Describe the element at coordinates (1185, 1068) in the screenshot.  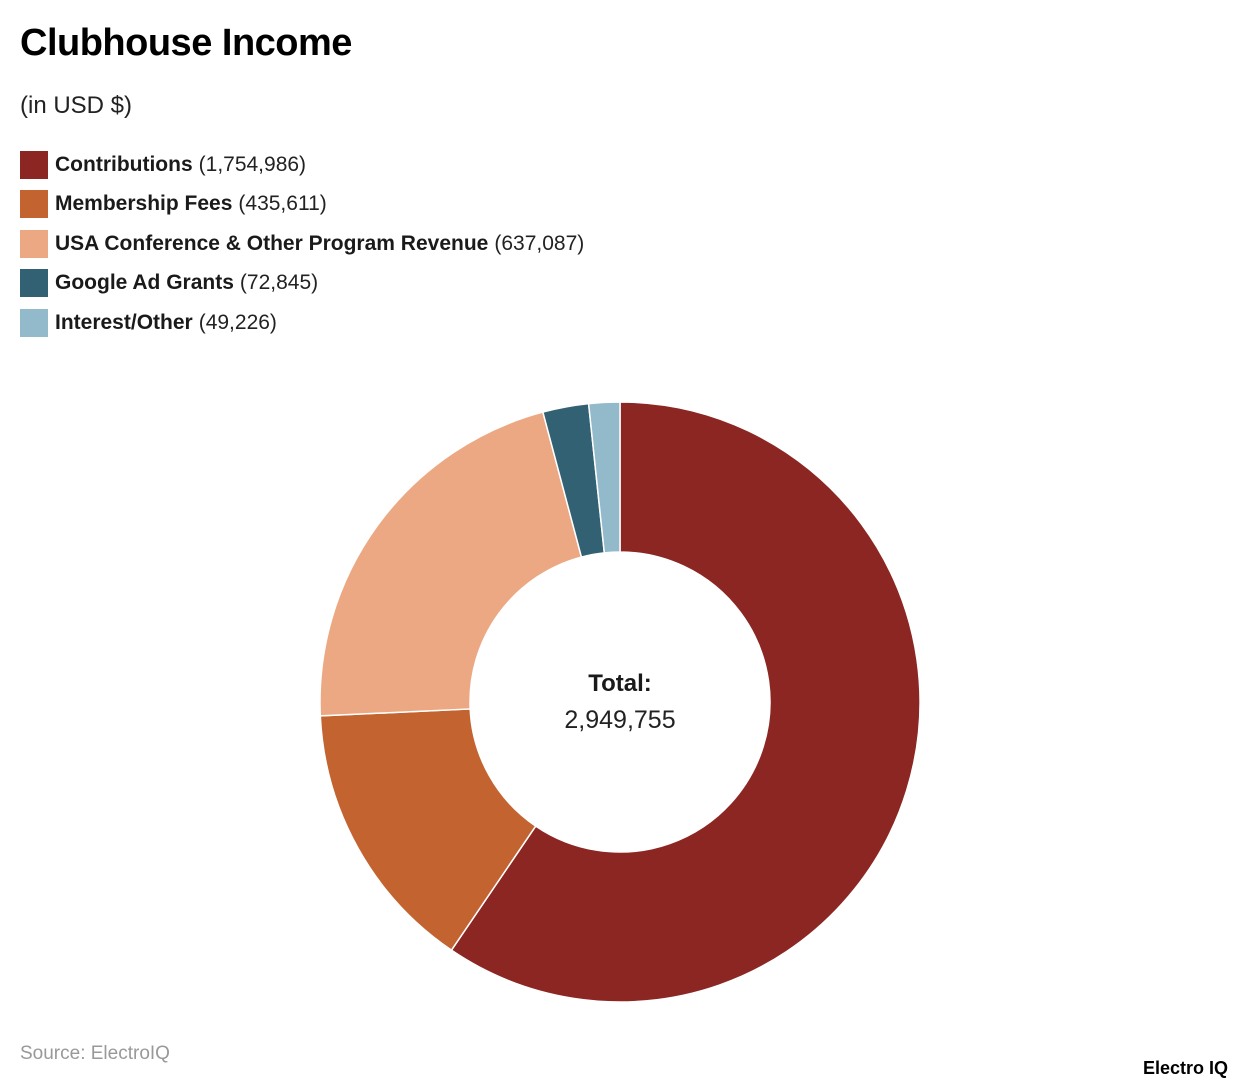
I see `brand-logo: Electro IQ` at that location.